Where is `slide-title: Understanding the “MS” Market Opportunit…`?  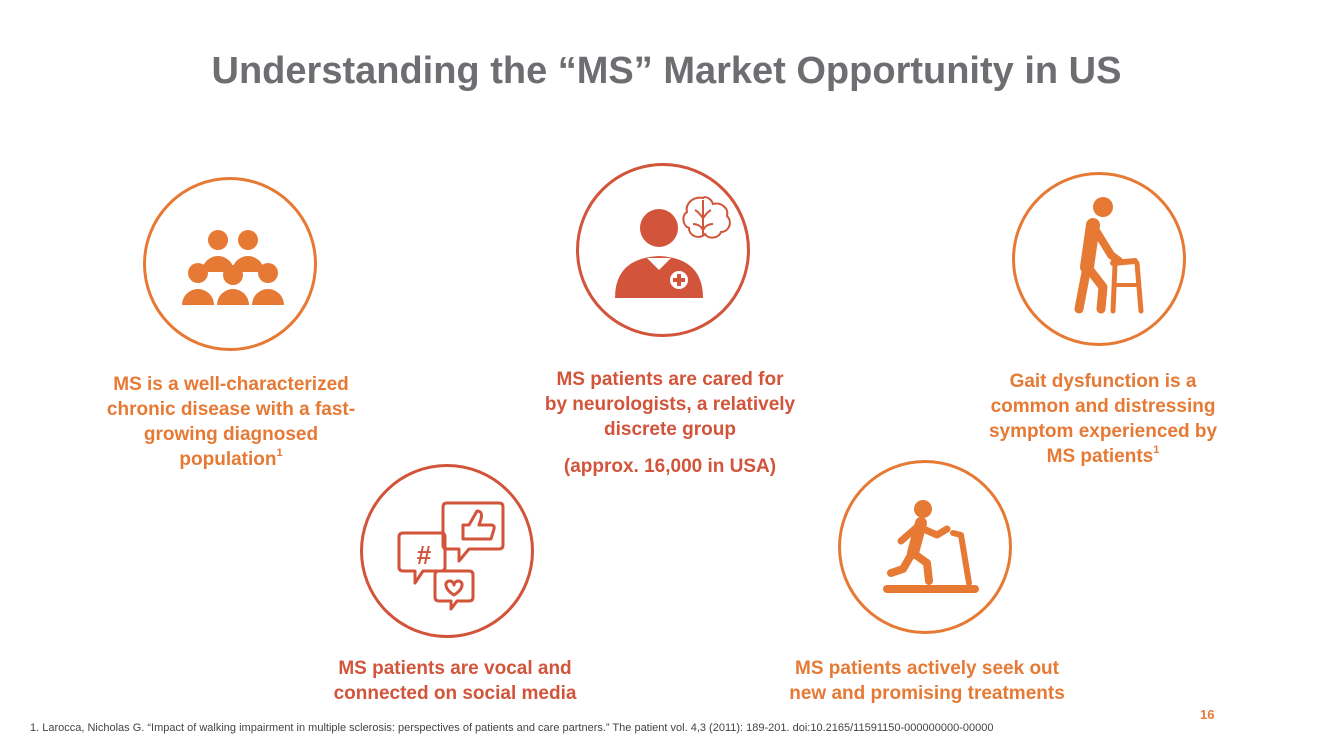
slide-title: Understanding the “MS” Market Opportunit… is located at coordinates (666, 71).